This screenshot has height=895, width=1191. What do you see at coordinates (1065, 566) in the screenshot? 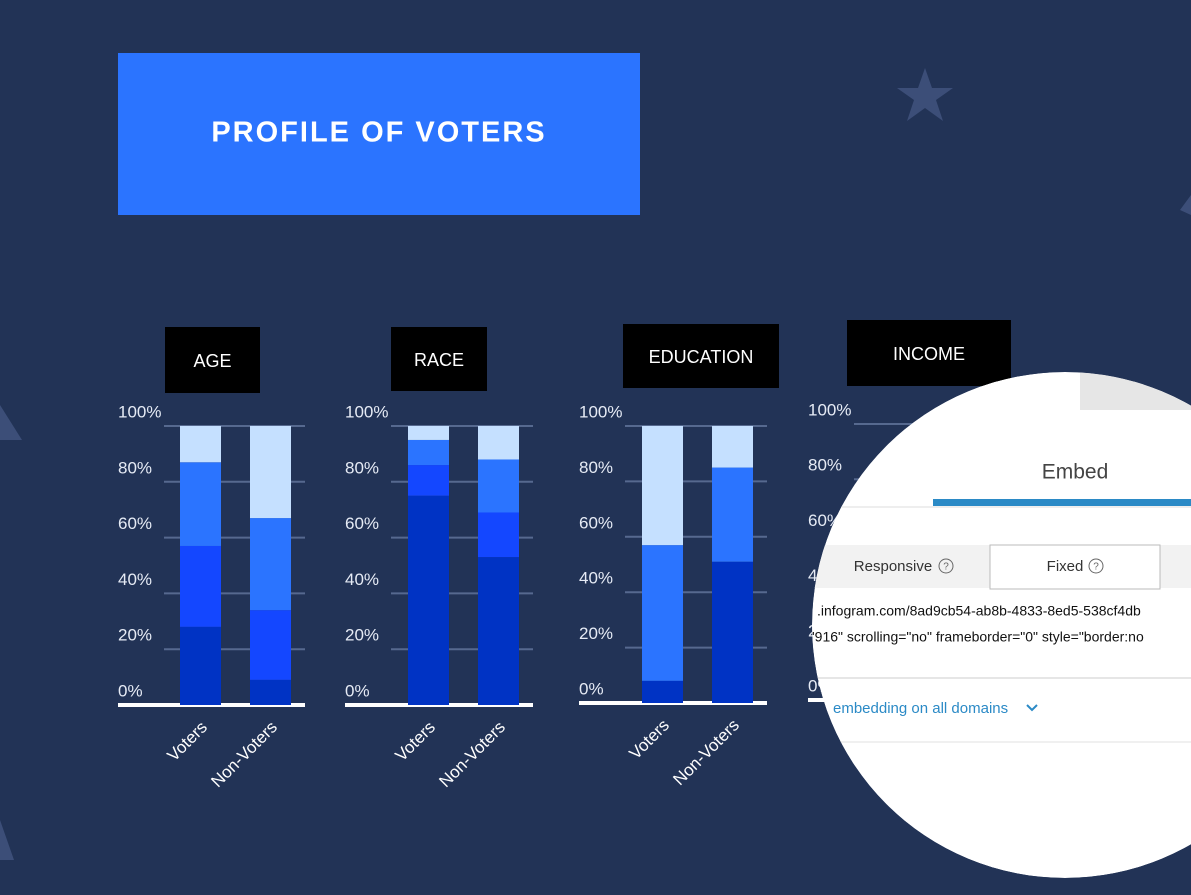
I see `fixed-option: Fixed` at bounding box center [1065, 566].